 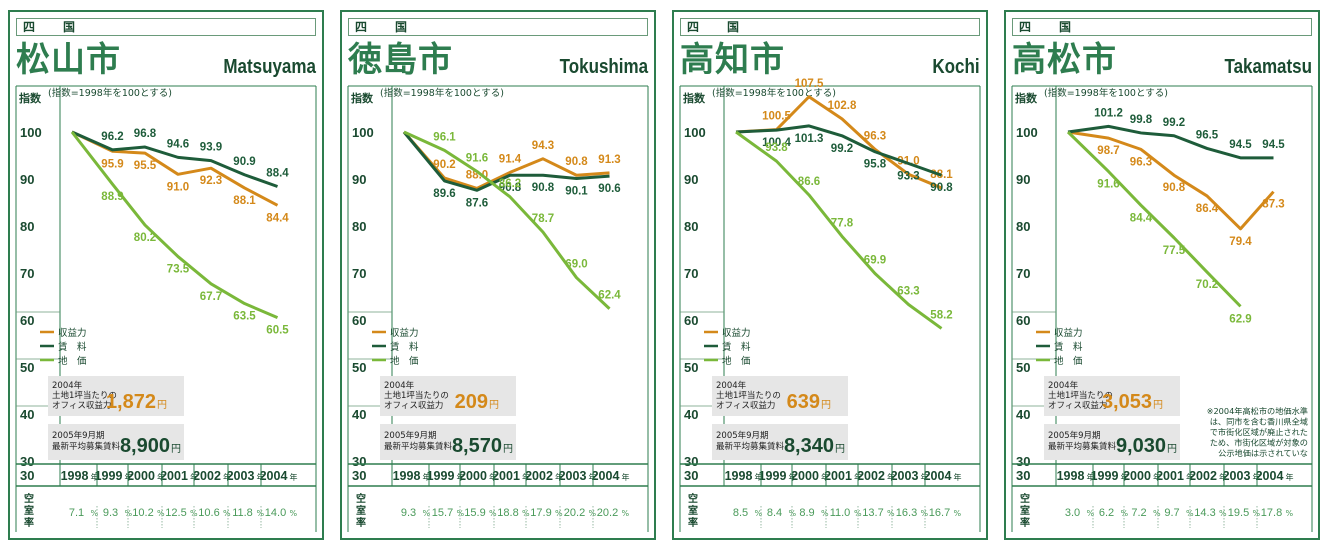 I want to click on vacancy-value: 7.2, so click(x=1138, y=513).